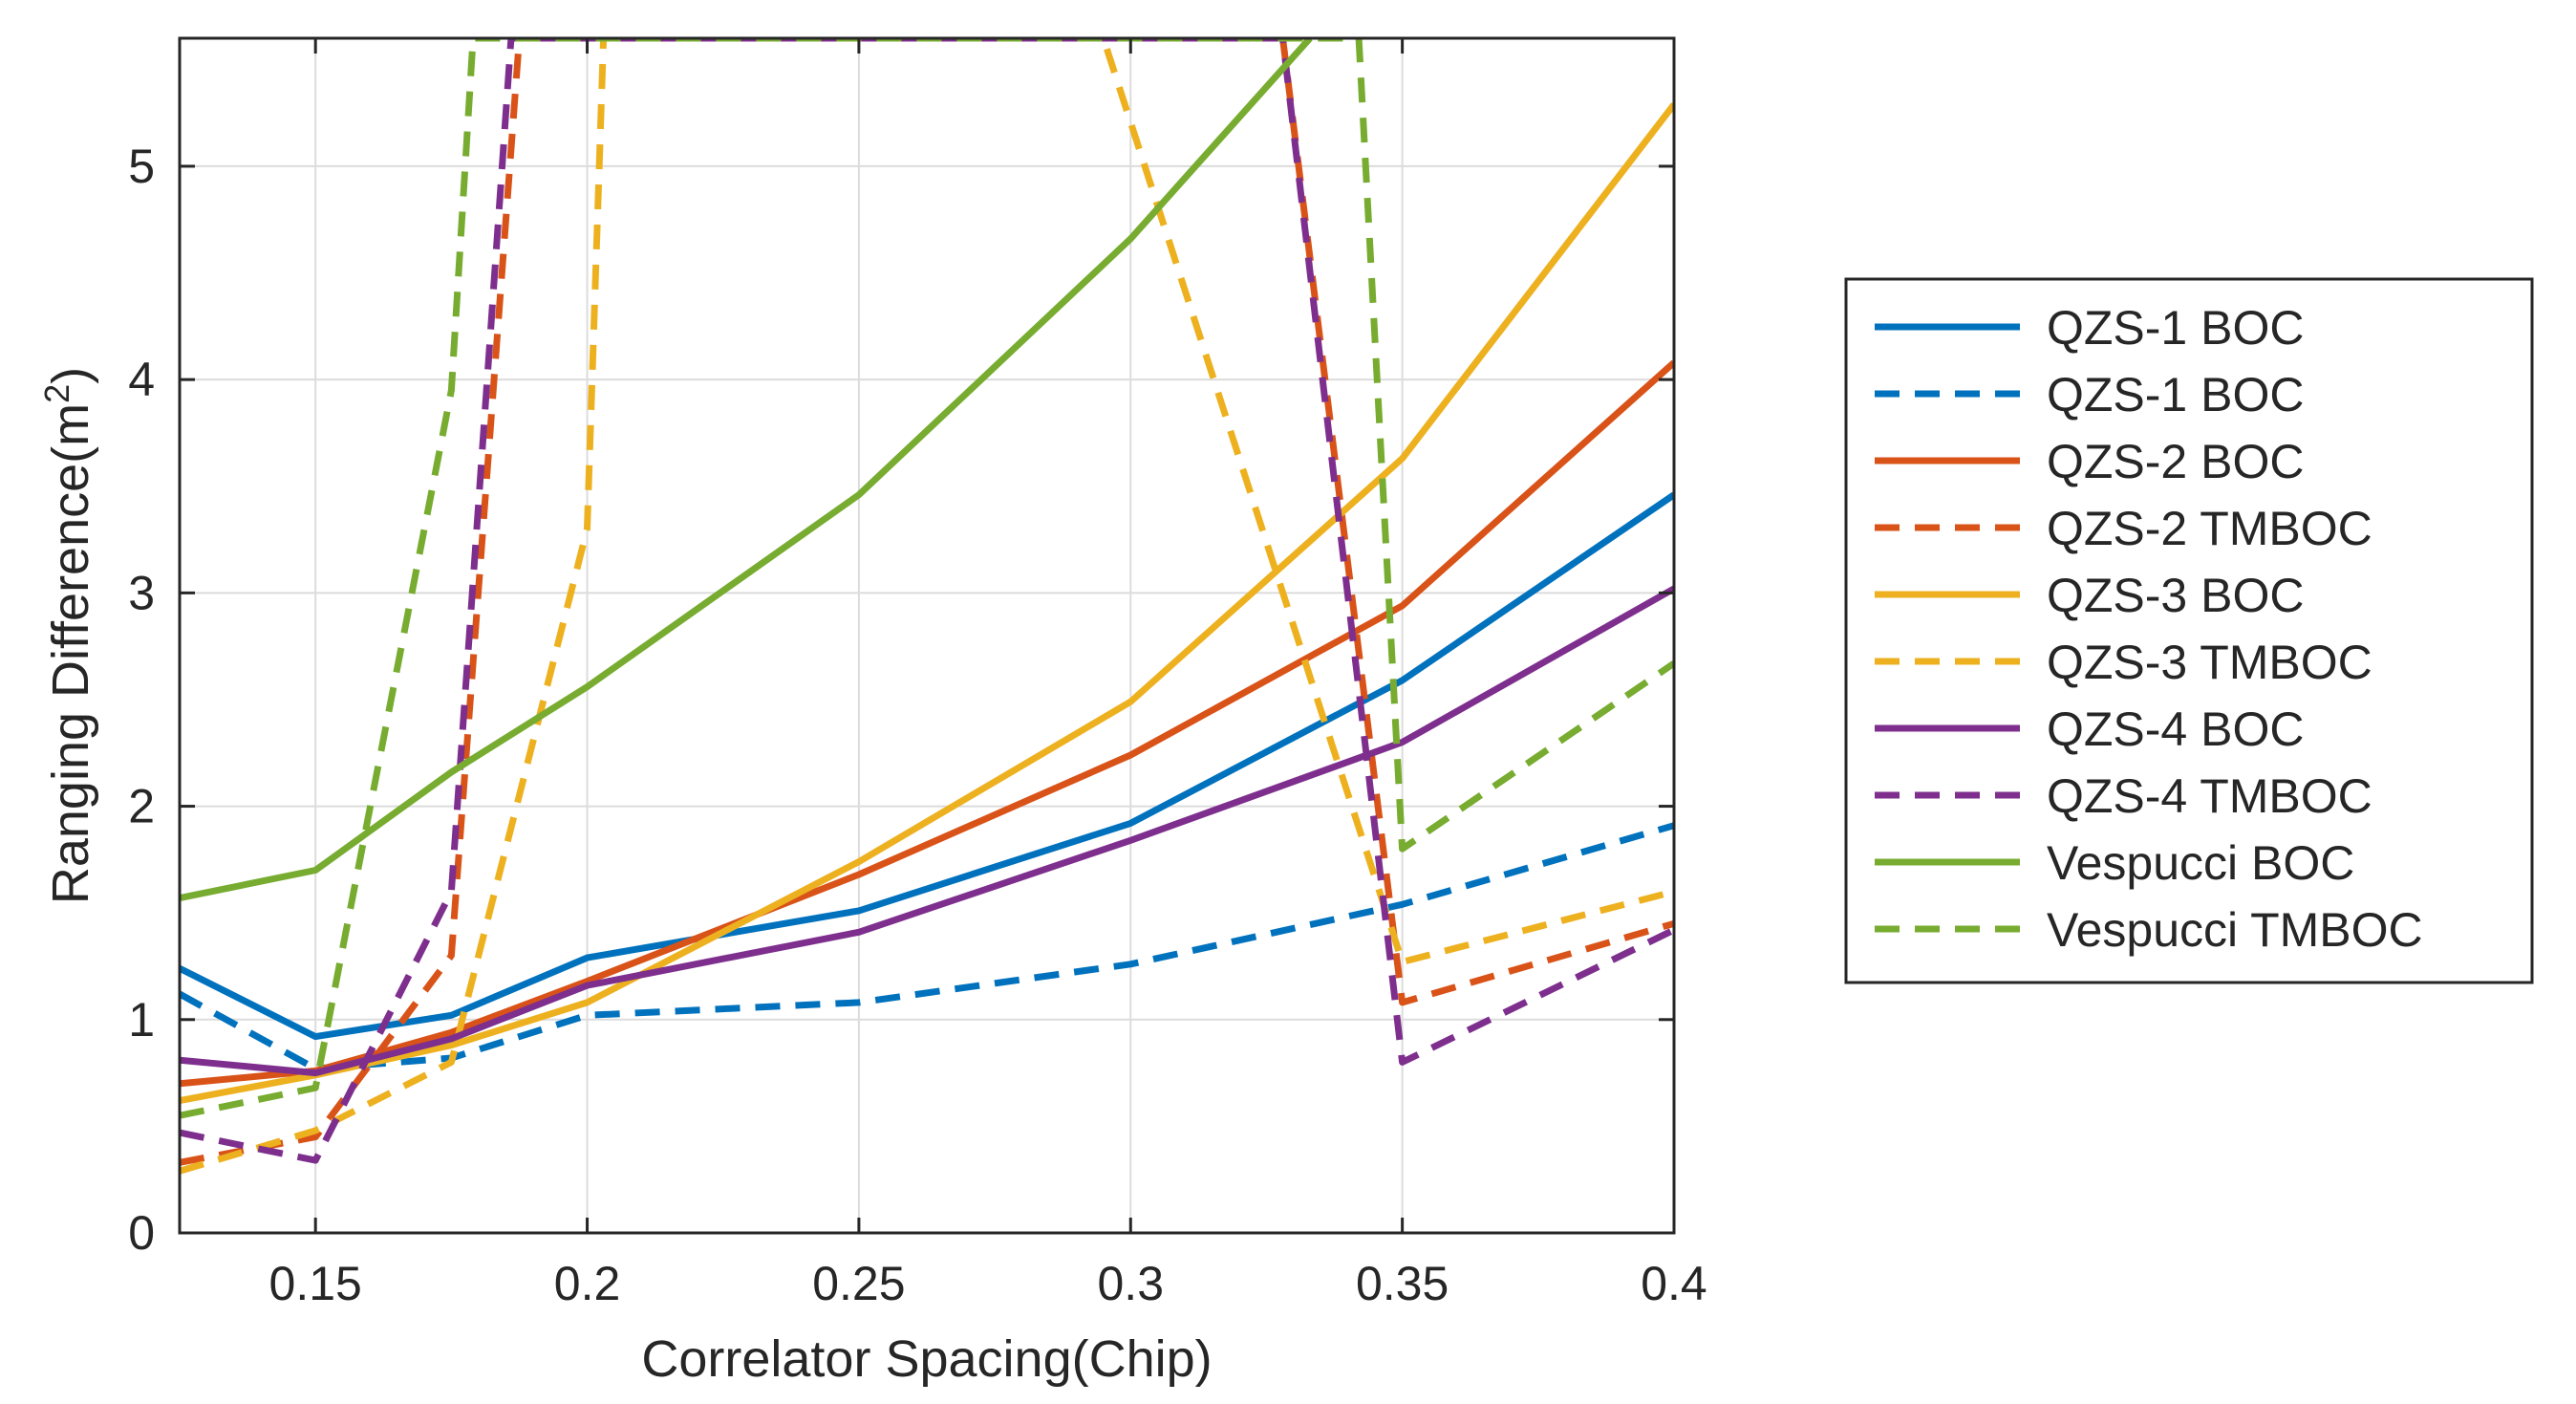  I want to click on y-tick-label: 5, so click(141, 167).